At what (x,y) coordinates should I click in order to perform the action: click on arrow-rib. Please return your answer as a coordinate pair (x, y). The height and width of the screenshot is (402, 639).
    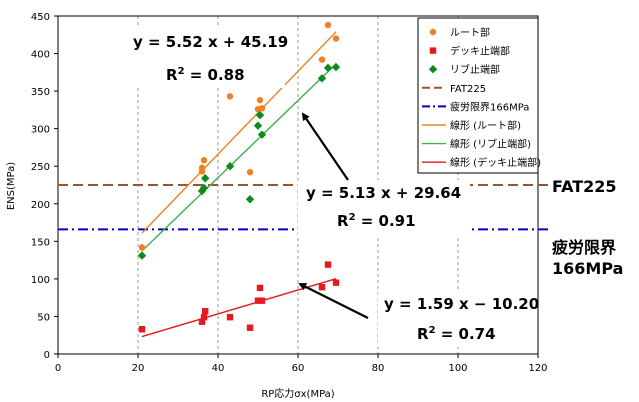
    Looking at the image, I should click on (325, 146).